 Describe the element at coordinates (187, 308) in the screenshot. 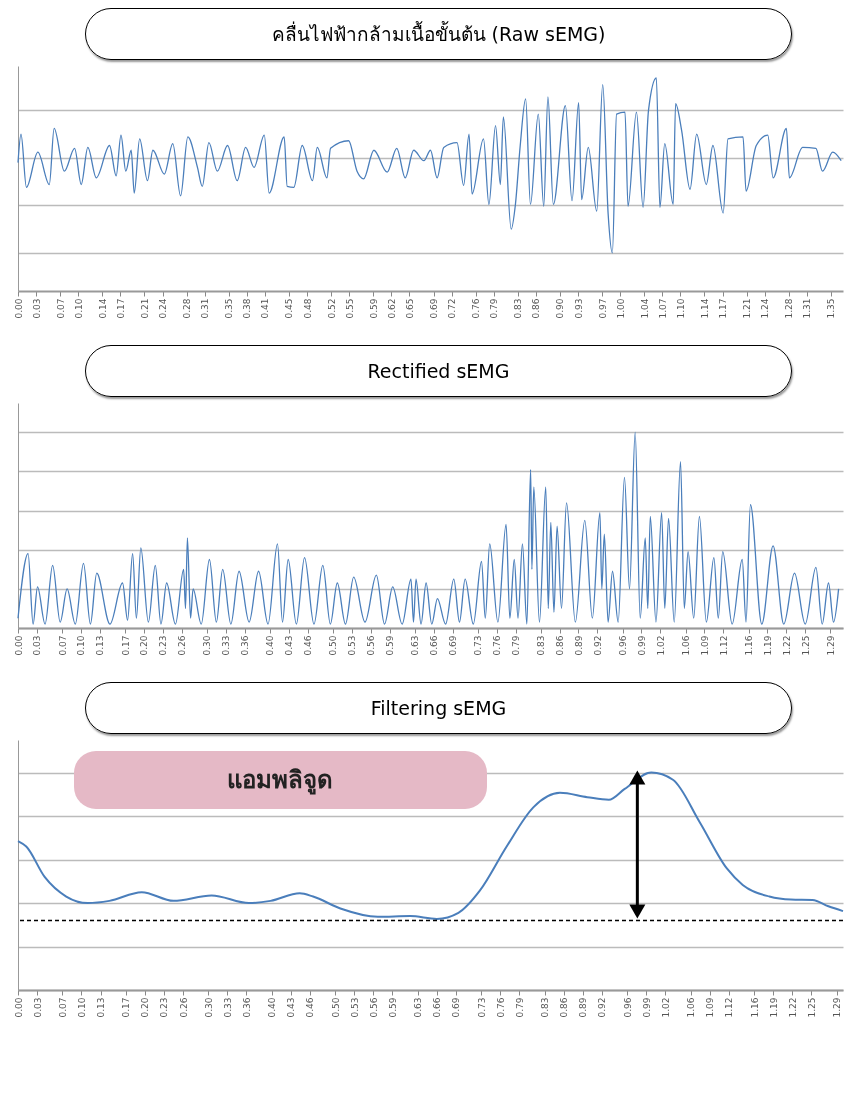

I see `x-tick-label: 0.28` at that location.